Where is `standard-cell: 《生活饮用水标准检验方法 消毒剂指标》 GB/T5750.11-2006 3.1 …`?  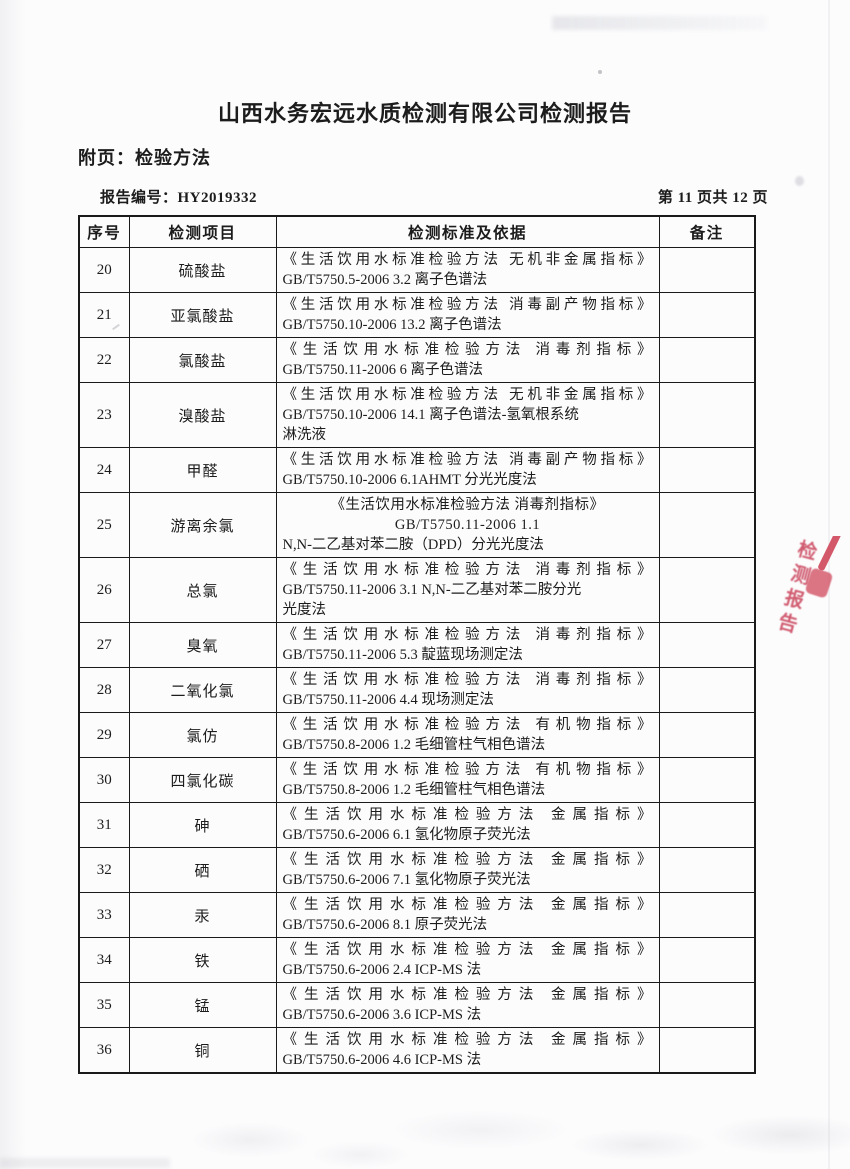 standard-cell: 《生活饮用水标准检验方法 消毒剂指标》 GB/T5750.11-2006 3.1 … is located at coordinates (467, 590).